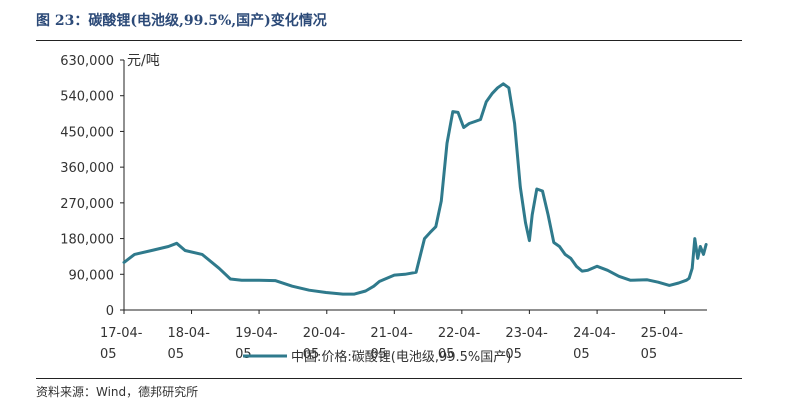 Image resolution: width=785 pixels, height=416 pixels. Describe the element at coordinates (87, 132) in the screenshot. I see `y-tick-label: 450,000` at that location.